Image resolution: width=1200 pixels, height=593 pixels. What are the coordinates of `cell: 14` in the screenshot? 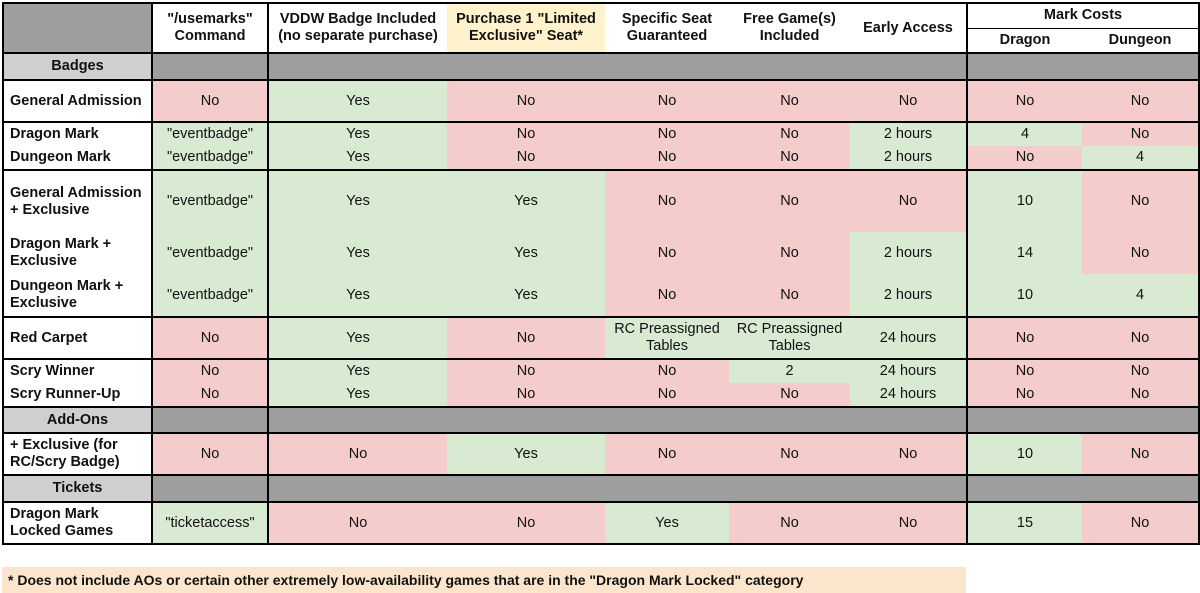 It's located at (1024, 253).